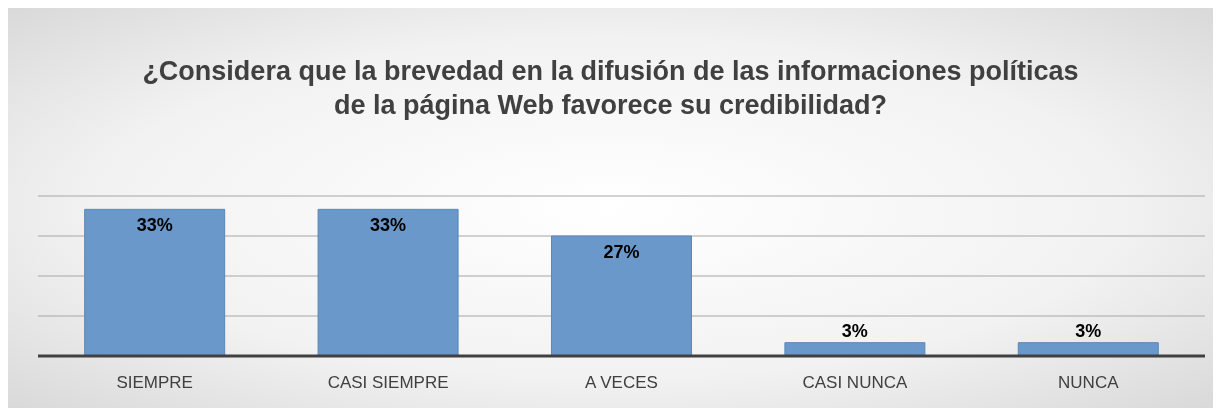 The height and width of the screenshot is (415, 1221). I want to click on x-tick-label: CASI NUNCA, so click(855, 383).